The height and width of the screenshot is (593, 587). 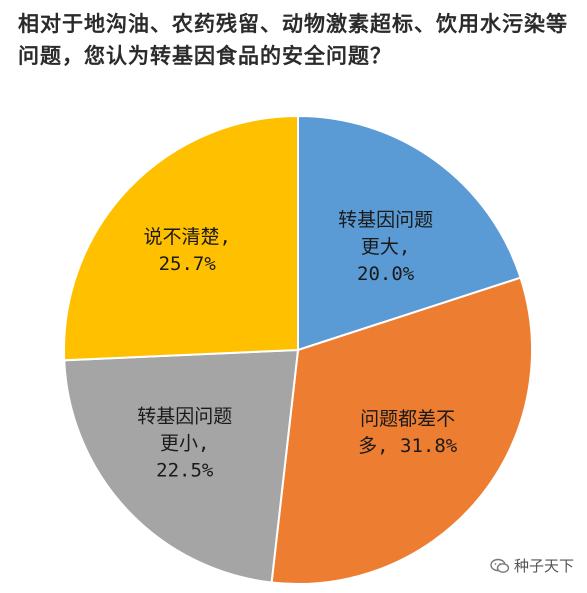 What do you see at coordinates (185, 471) in the screenshot?
I see `slice-label-line: 22.5%` at bounding box center [185, 471].